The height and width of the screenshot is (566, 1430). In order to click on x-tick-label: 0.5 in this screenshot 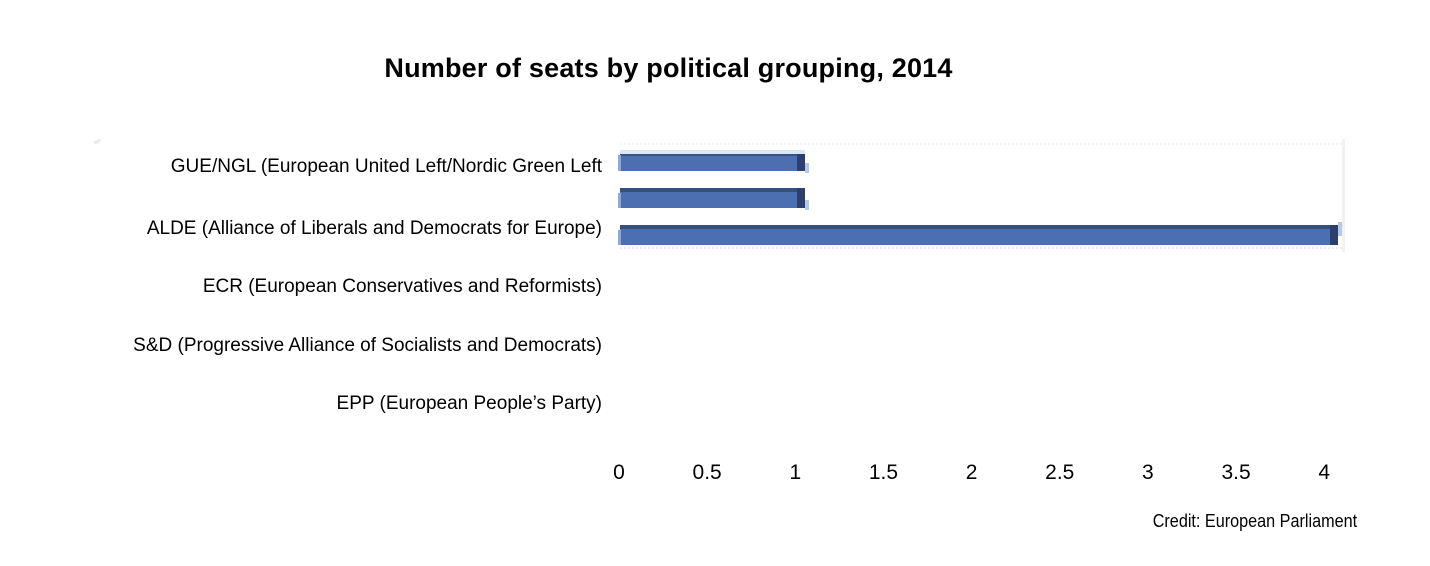, I will do `click(707, 472)`.